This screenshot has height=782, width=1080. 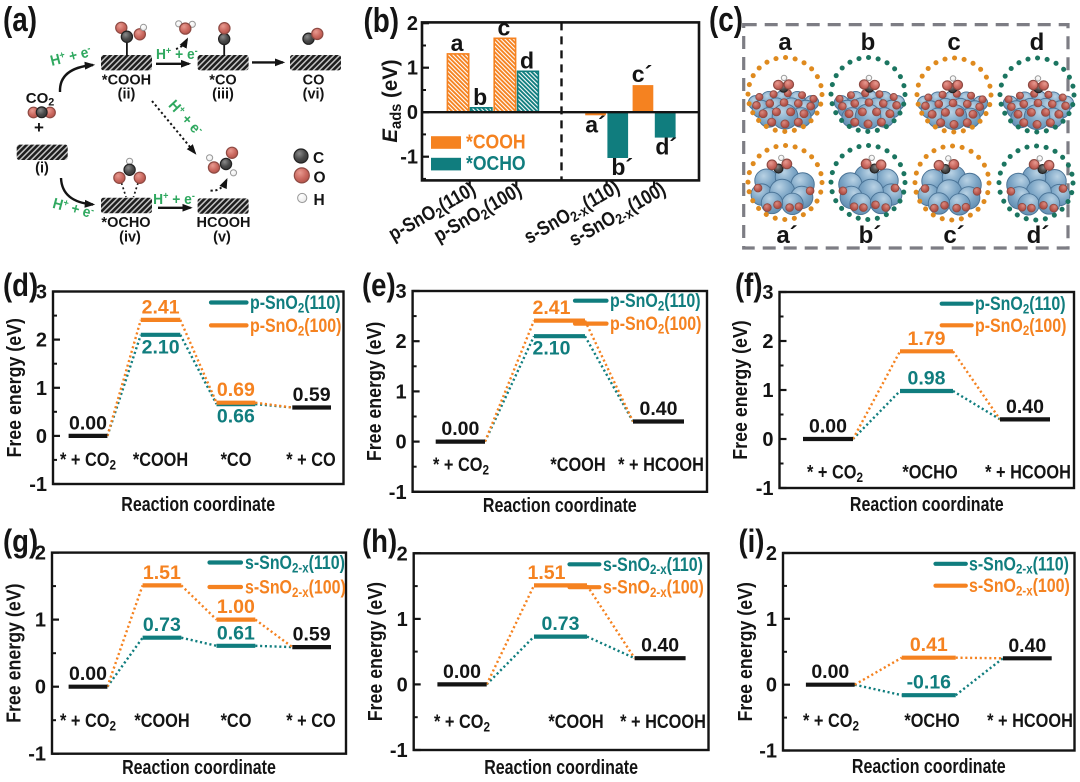 I want to click on svg-text: 0.00, so click(x=462, y=672).